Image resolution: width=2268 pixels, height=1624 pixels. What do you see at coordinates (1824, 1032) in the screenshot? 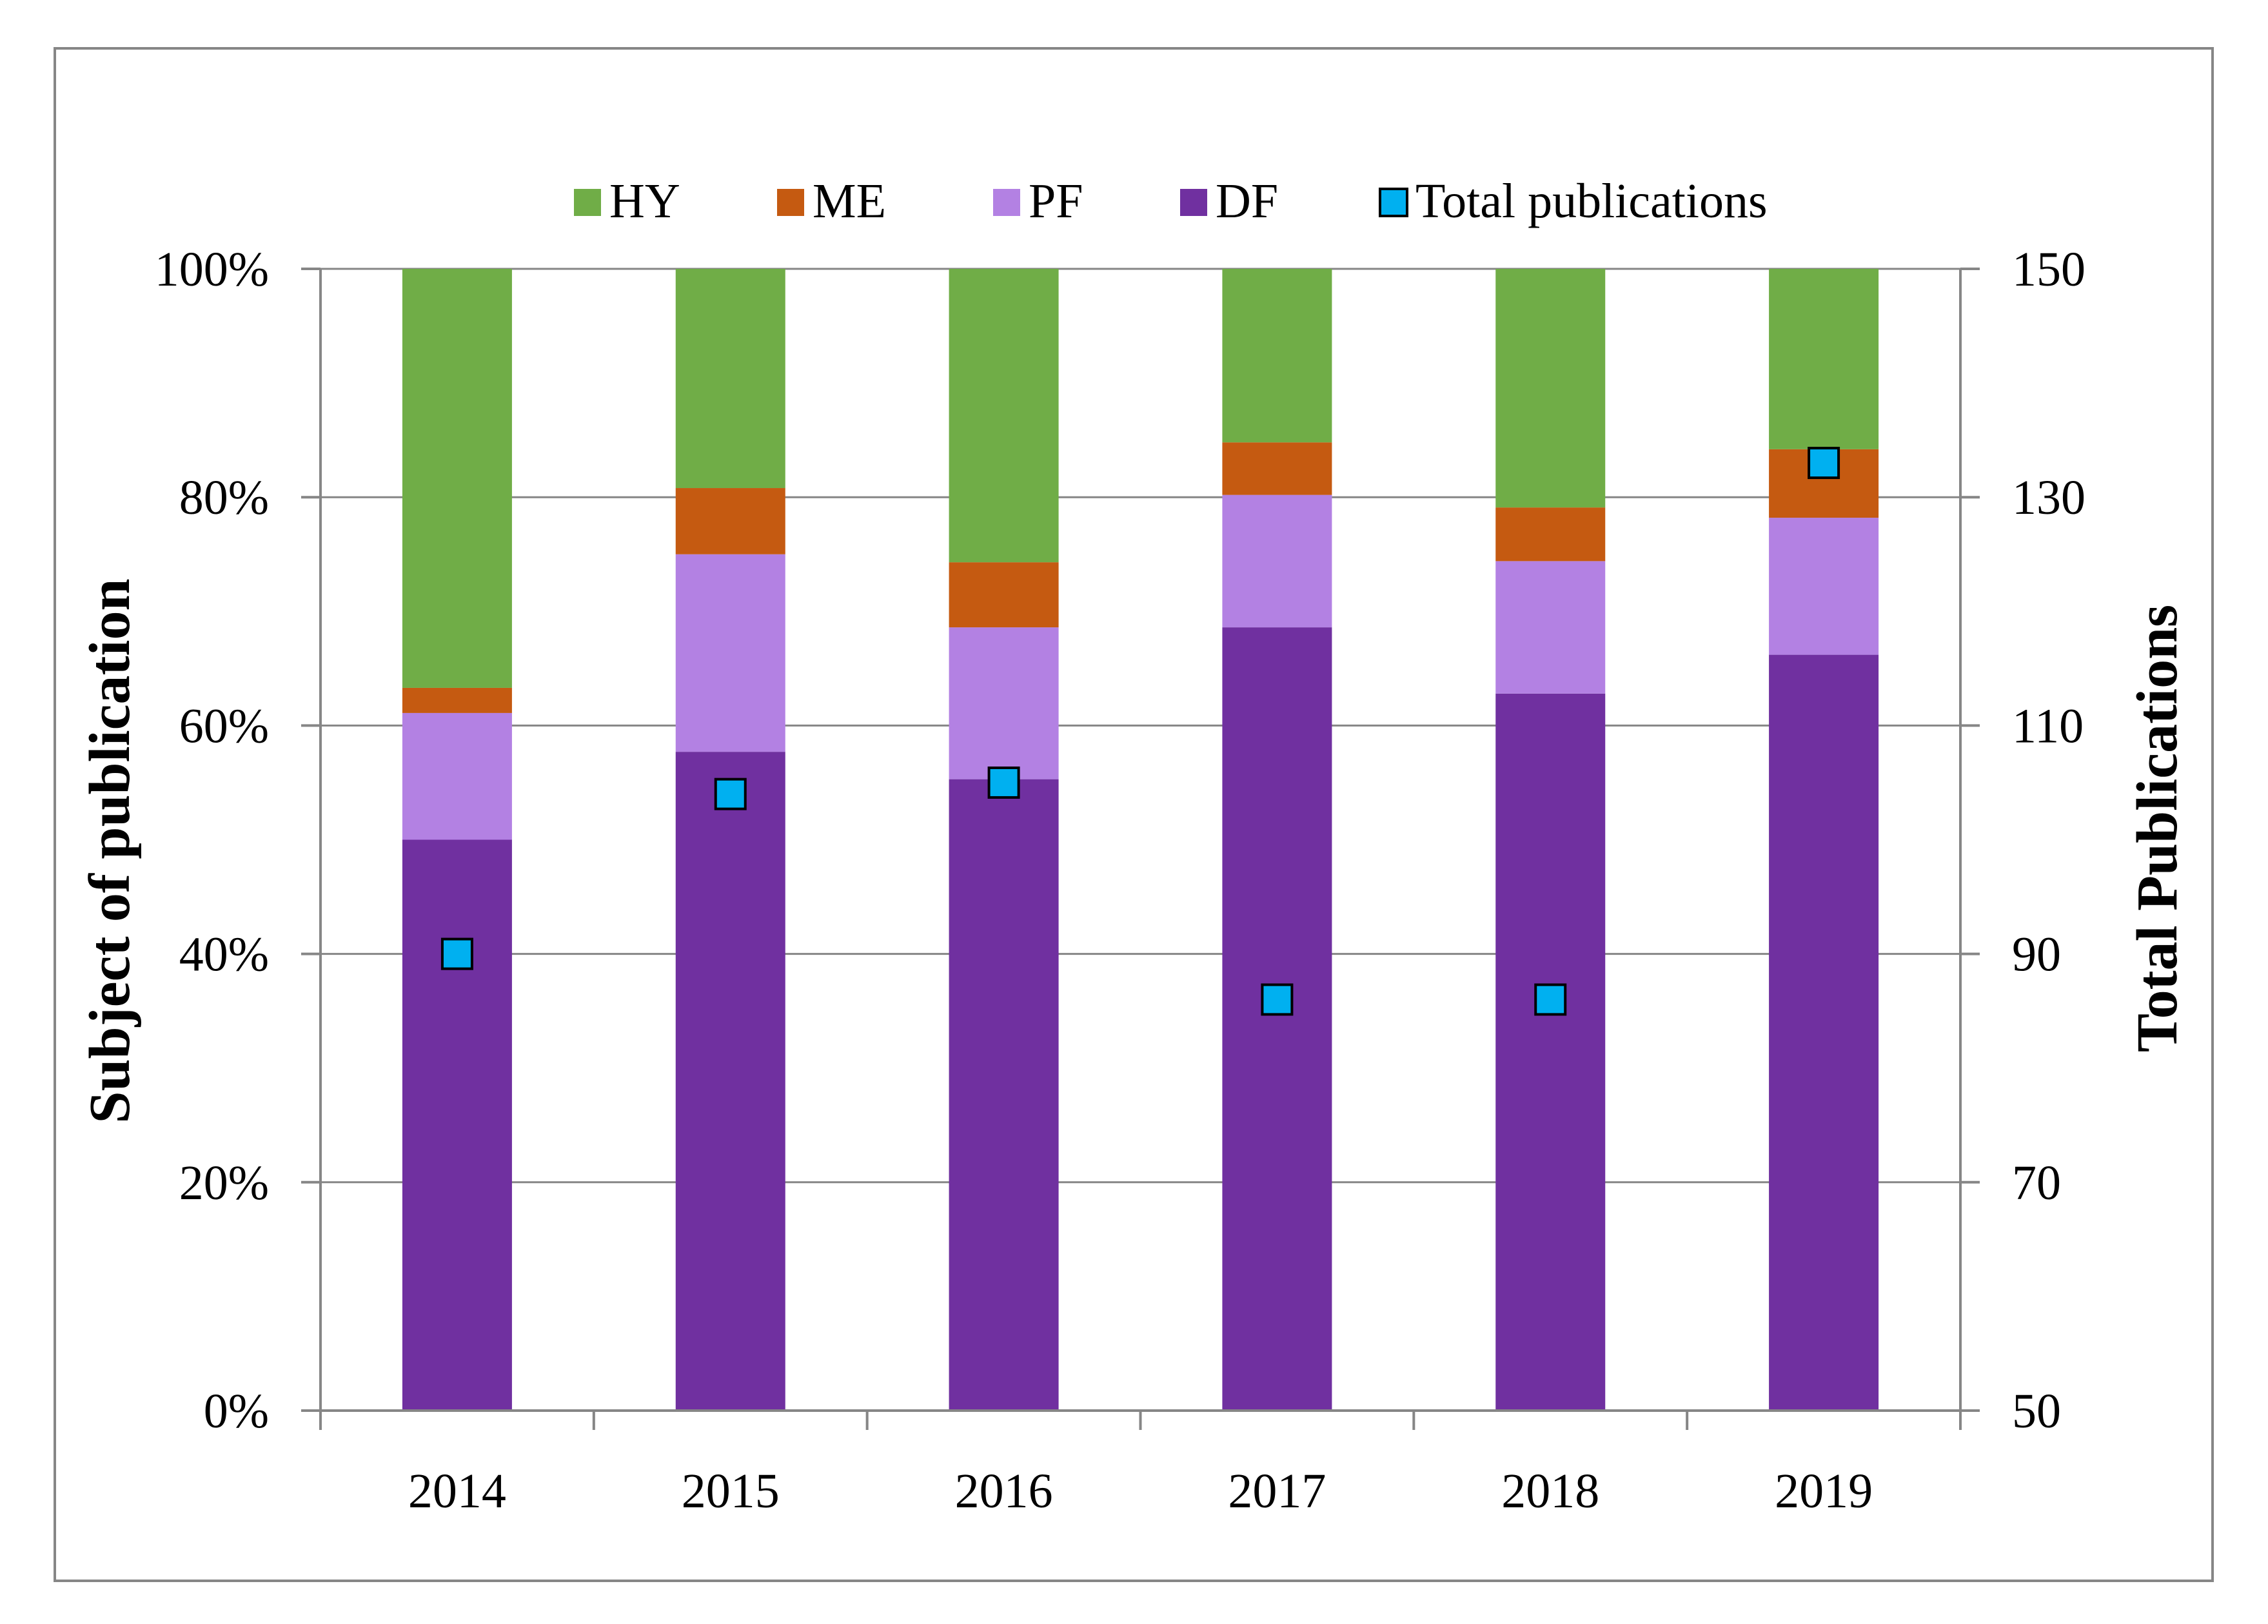
I see `bar-df-2019` at bounding box center [1824, 1032].